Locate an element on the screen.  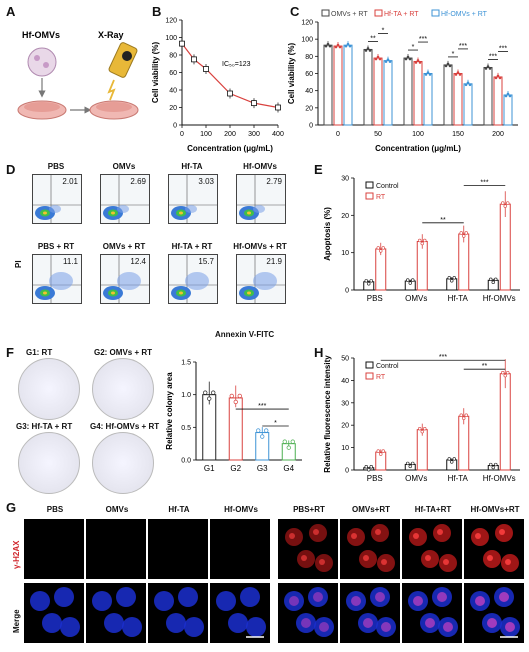
y-tick-label: 0.0 is located at coordinates (186, 461).